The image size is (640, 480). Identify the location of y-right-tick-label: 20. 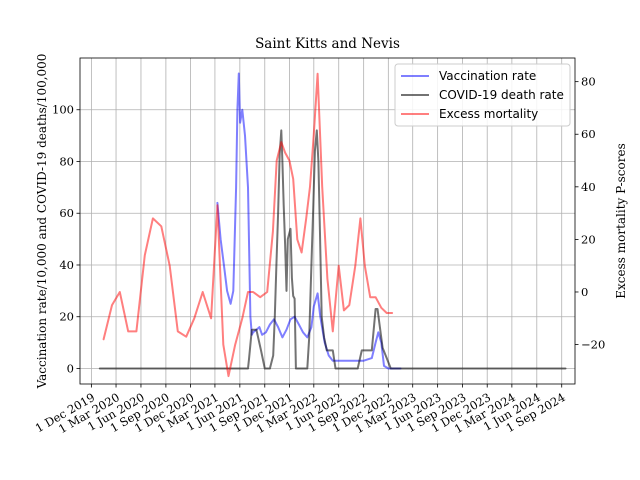
(588, 239).